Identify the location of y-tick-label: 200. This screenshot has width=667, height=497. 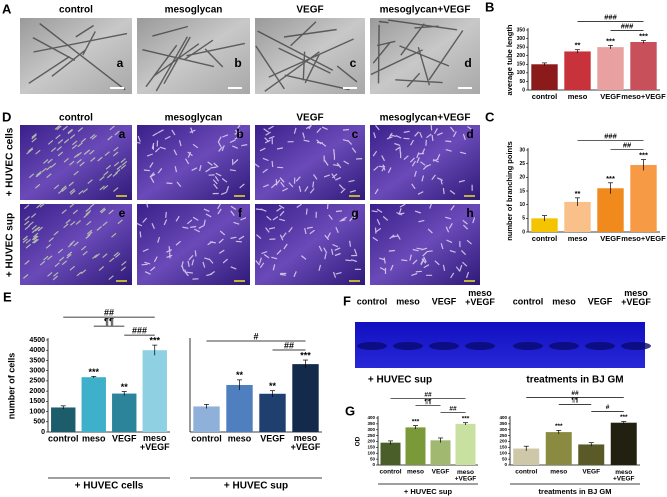
(371, 441).